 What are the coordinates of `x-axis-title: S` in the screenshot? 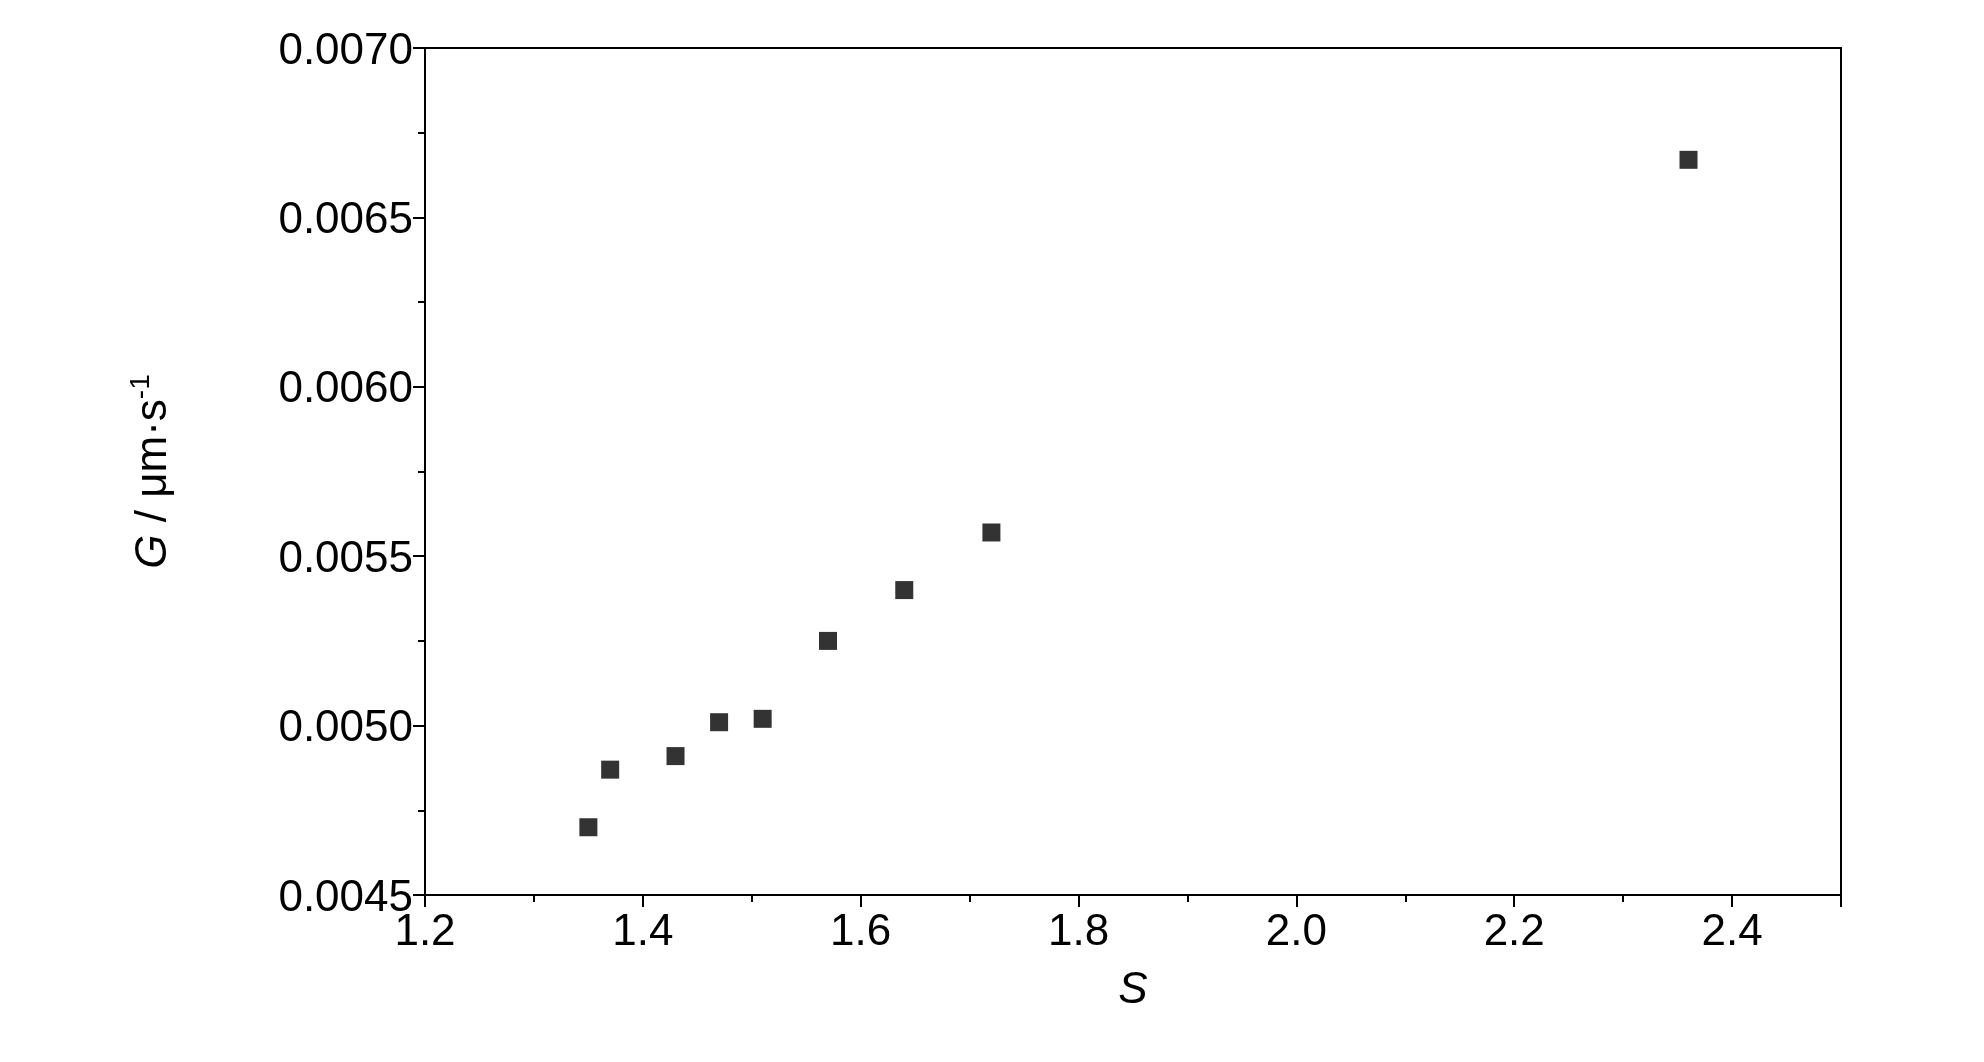 It's located at (1133, 987).